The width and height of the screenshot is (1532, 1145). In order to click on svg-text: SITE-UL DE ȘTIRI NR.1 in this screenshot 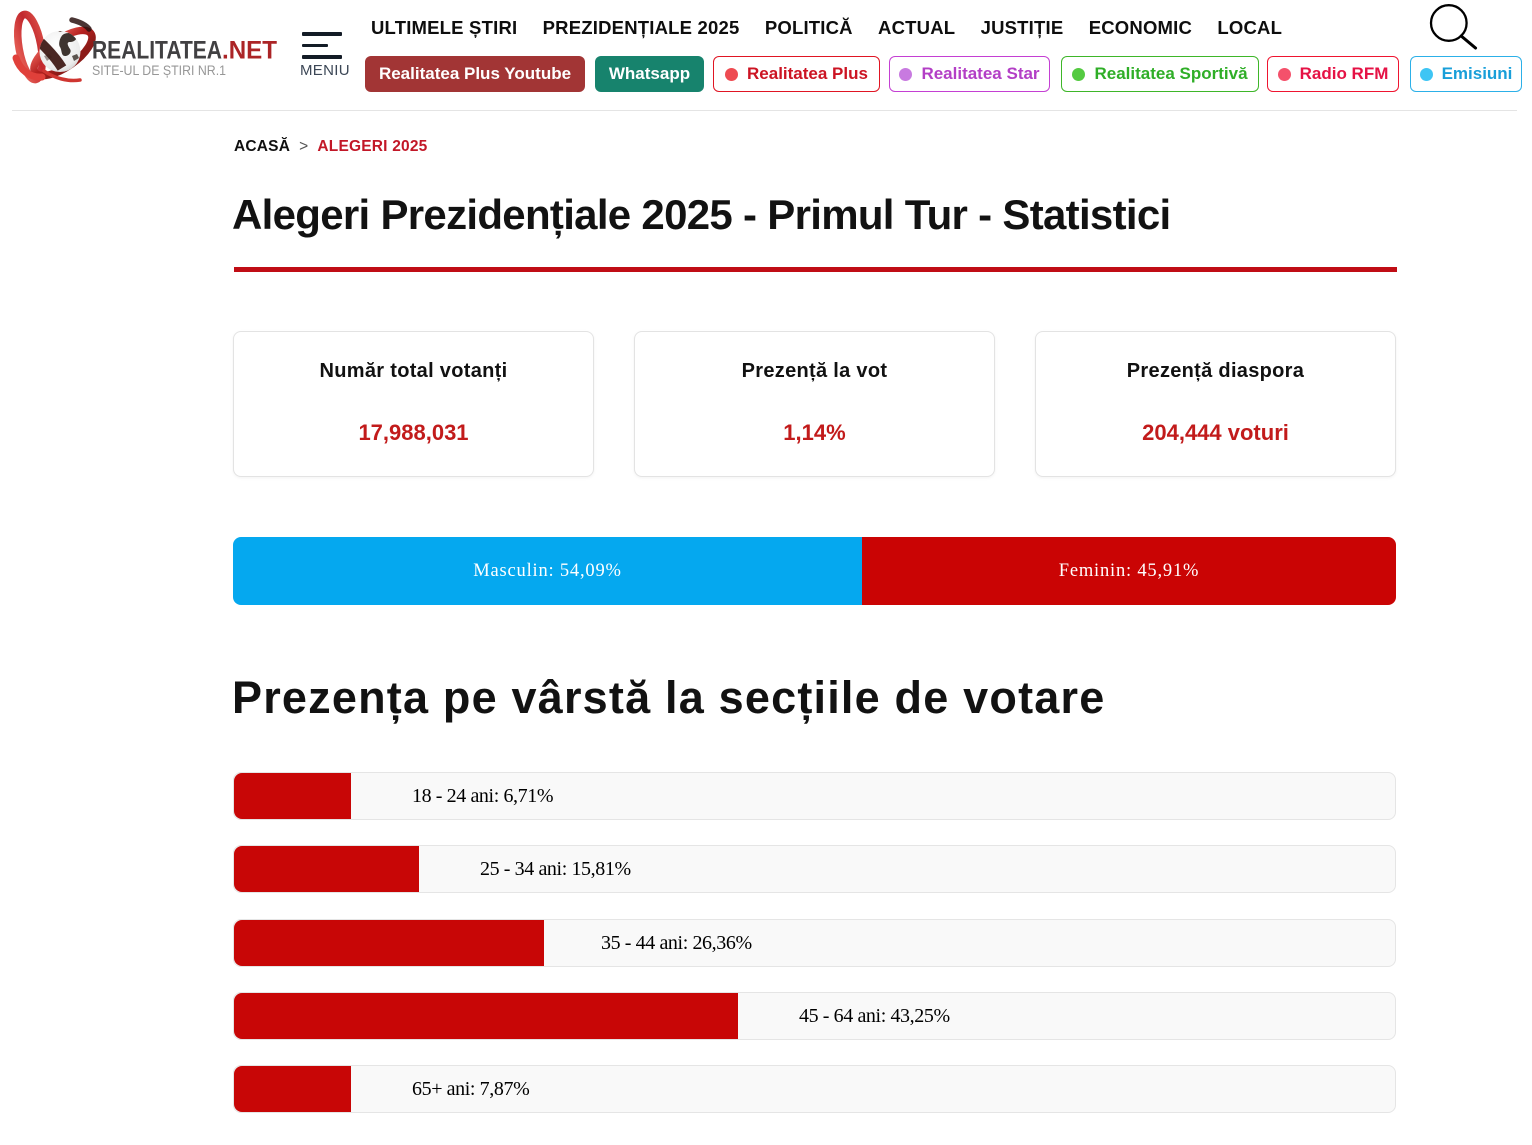, I will do `click(159, 70)`.